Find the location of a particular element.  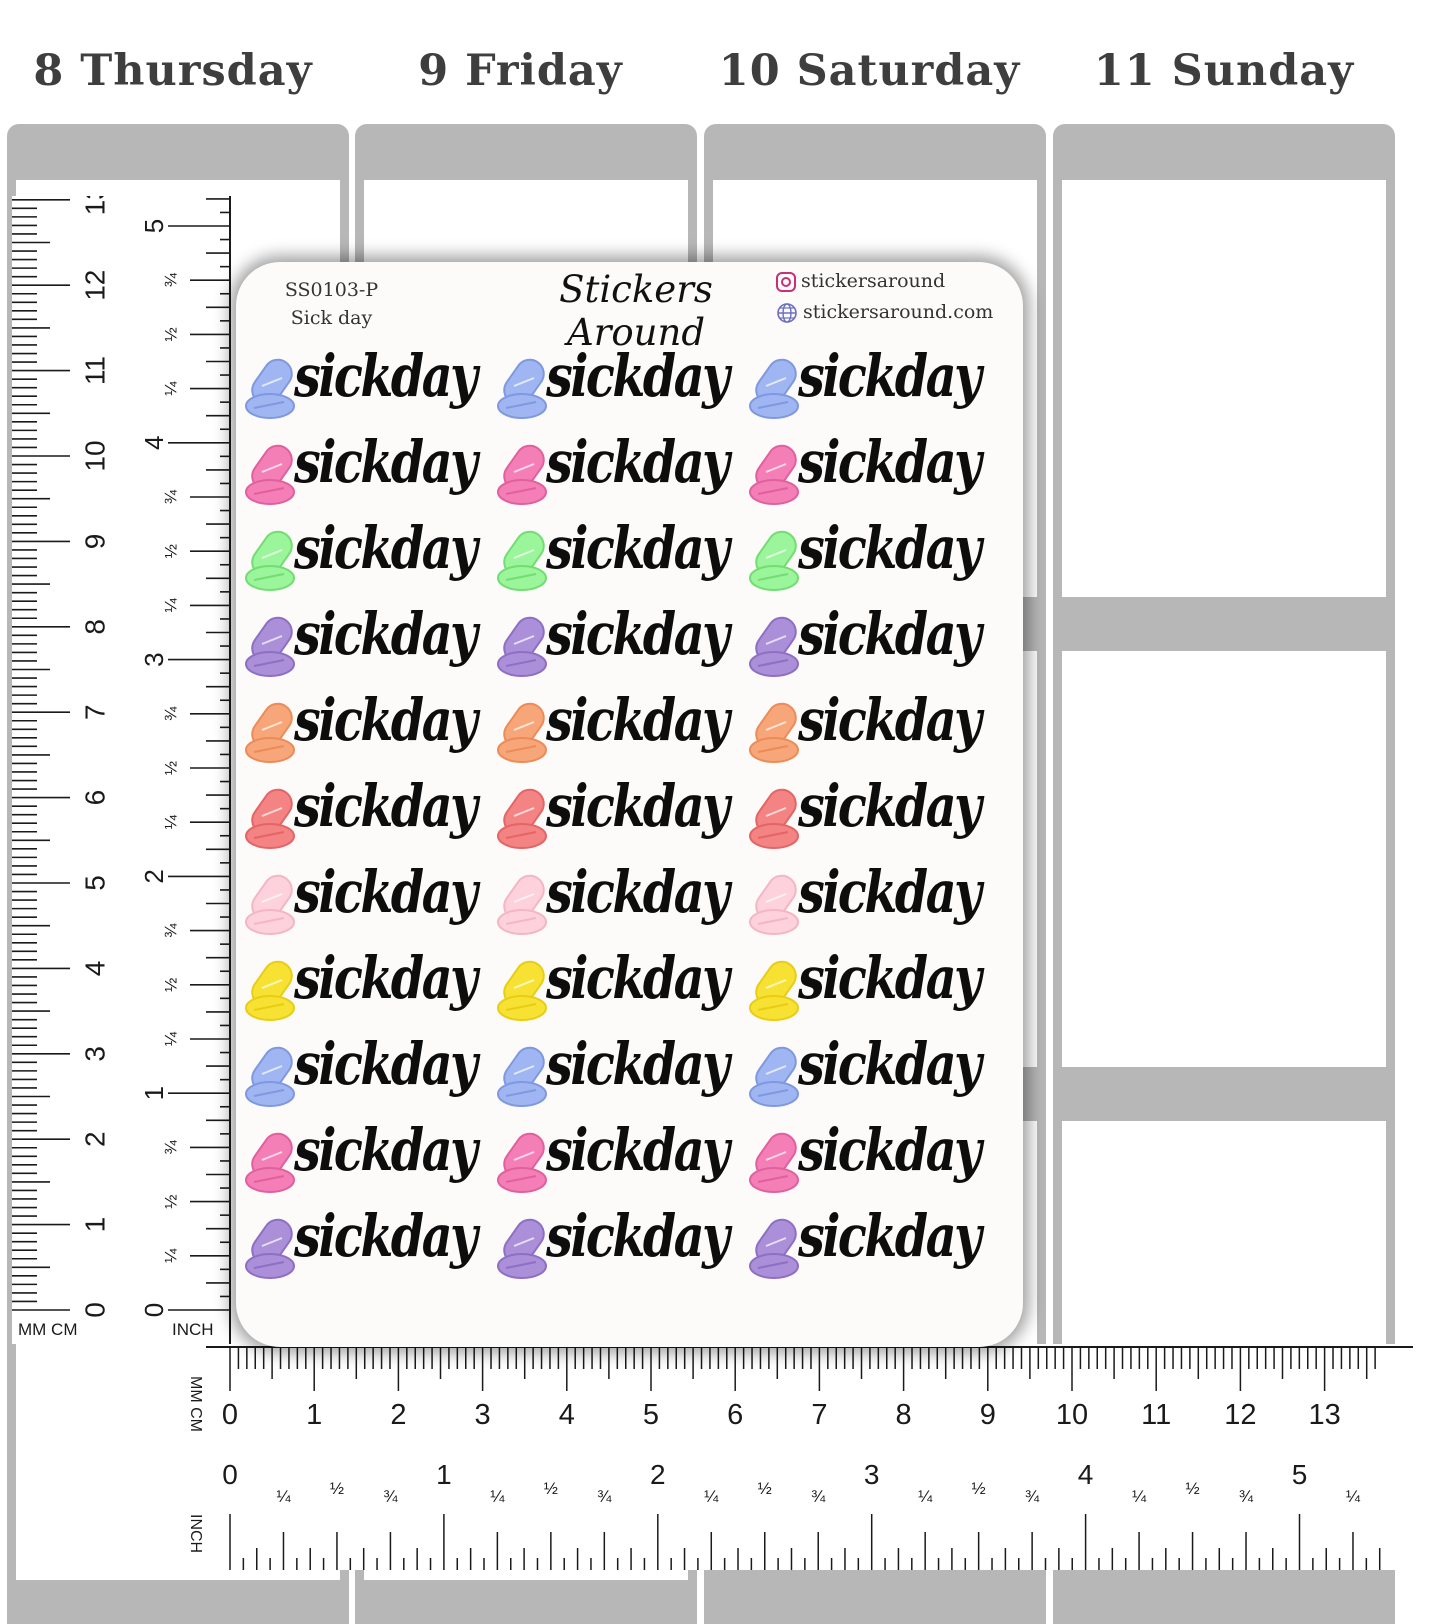

instagram-handle: stickersaround is located at coordinates (873, 281).